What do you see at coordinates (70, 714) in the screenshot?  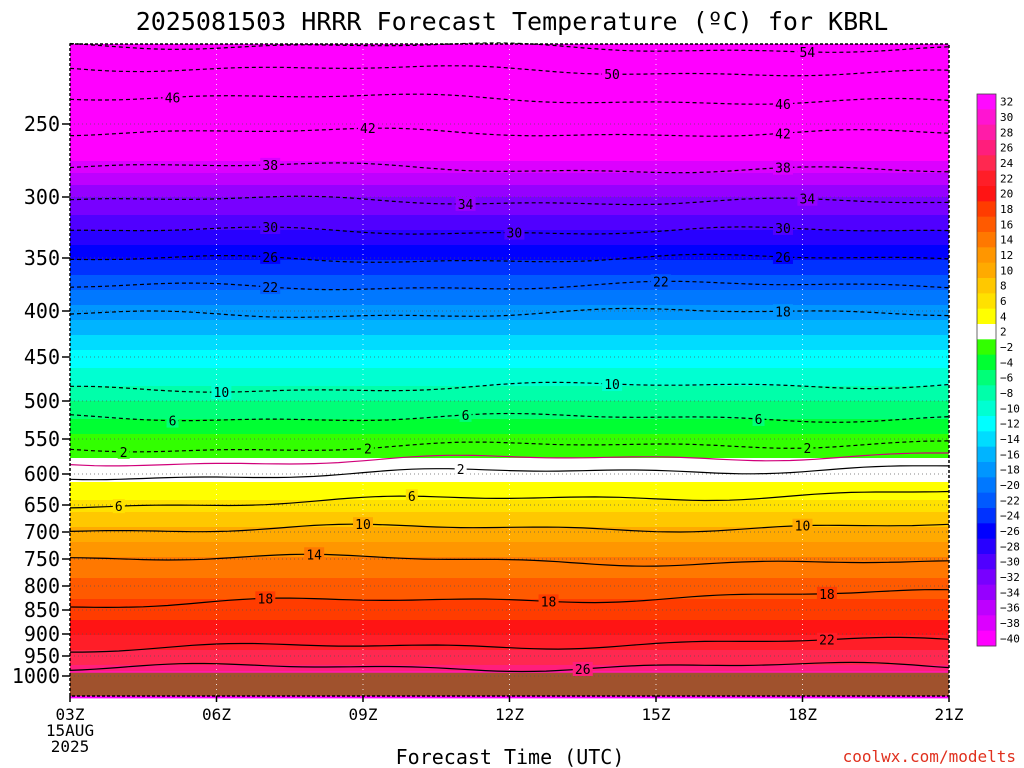 I see `x-tick-label: 03Z` at bounding box center [70, 714].